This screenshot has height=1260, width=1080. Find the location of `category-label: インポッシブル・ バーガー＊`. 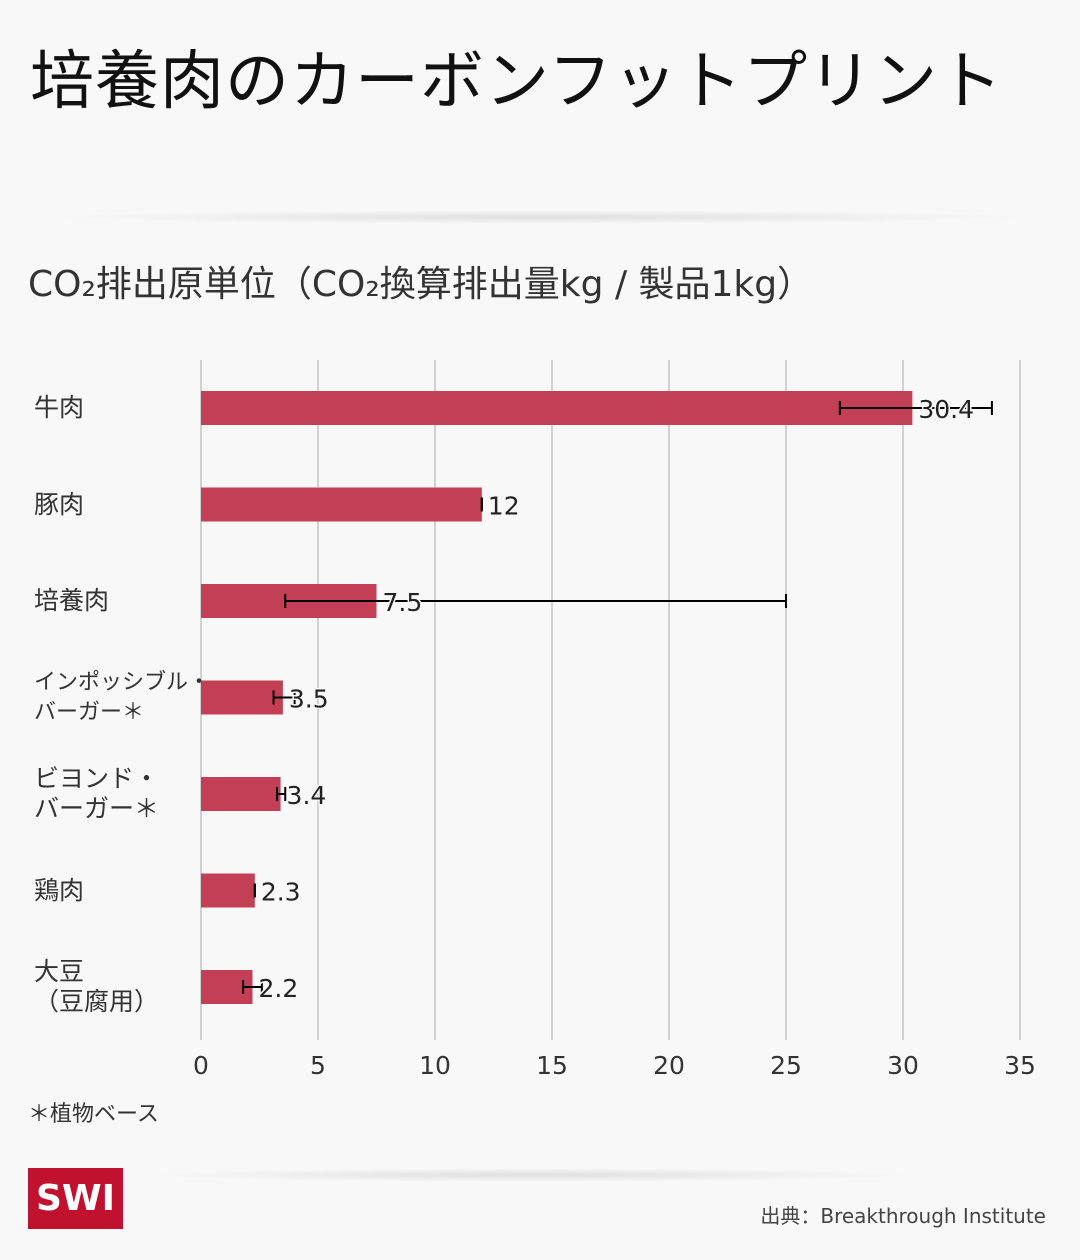

category-label: インポッシブル・ バーガー＊ is located at coordinates (122, 698).